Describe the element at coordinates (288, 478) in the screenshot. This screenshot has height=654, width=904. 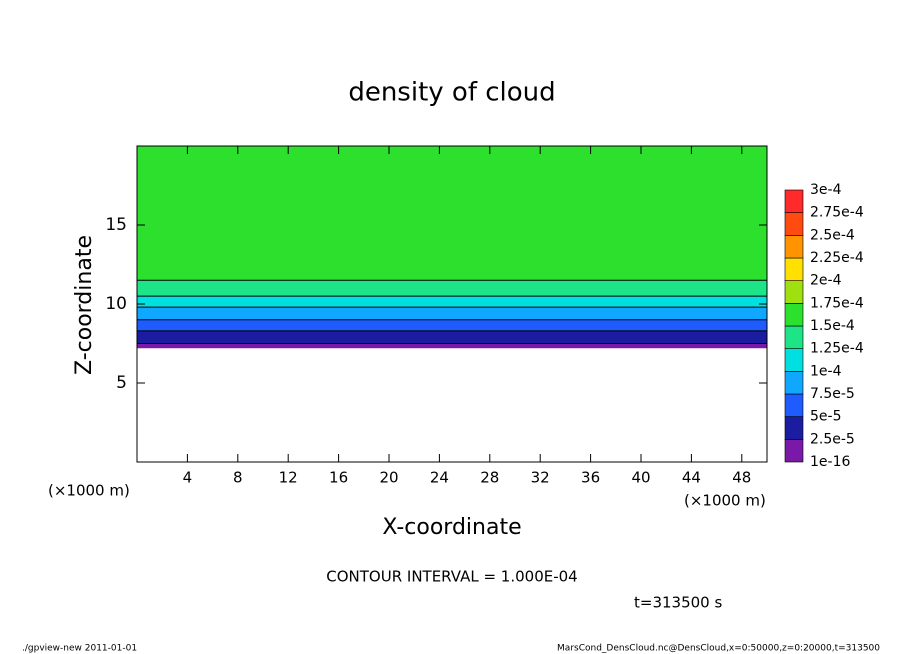
I see `x-tick-label: 12` at that location.